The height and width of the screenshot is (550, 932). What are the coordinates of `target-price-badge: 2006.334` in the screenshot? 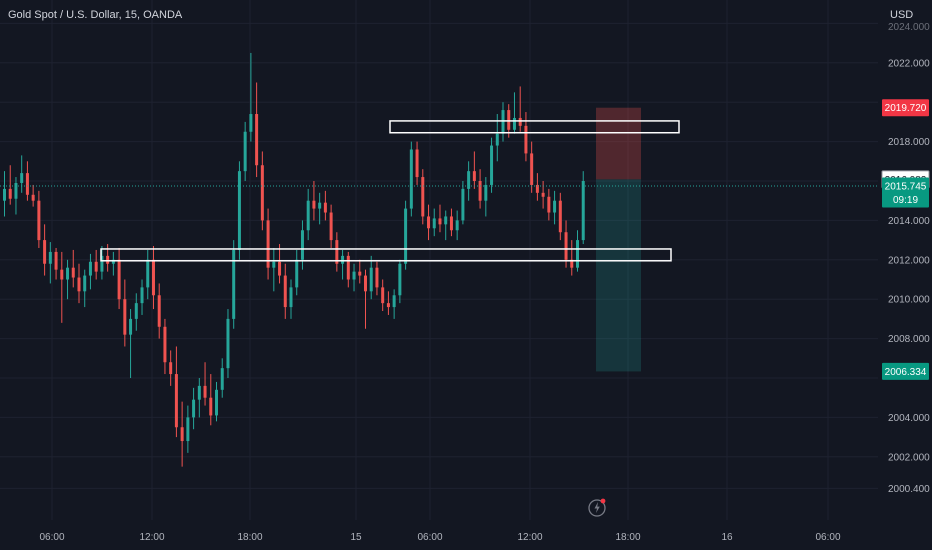 It's located at (905, 371).